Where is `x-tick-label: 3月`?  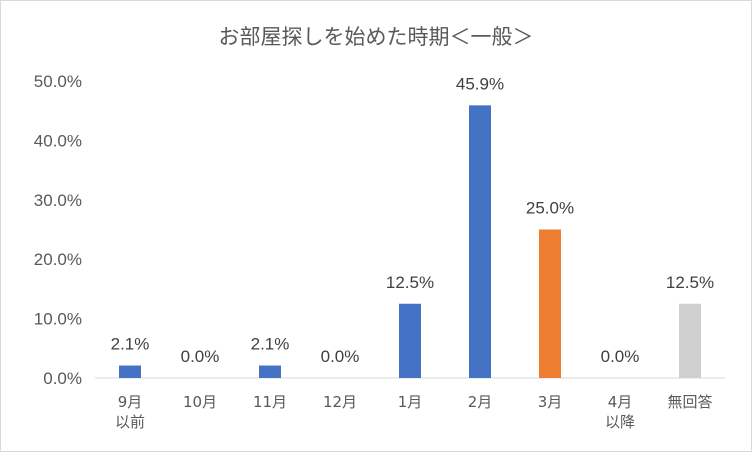
x-tick-label: 3月 is located at coordinates (550, 402).